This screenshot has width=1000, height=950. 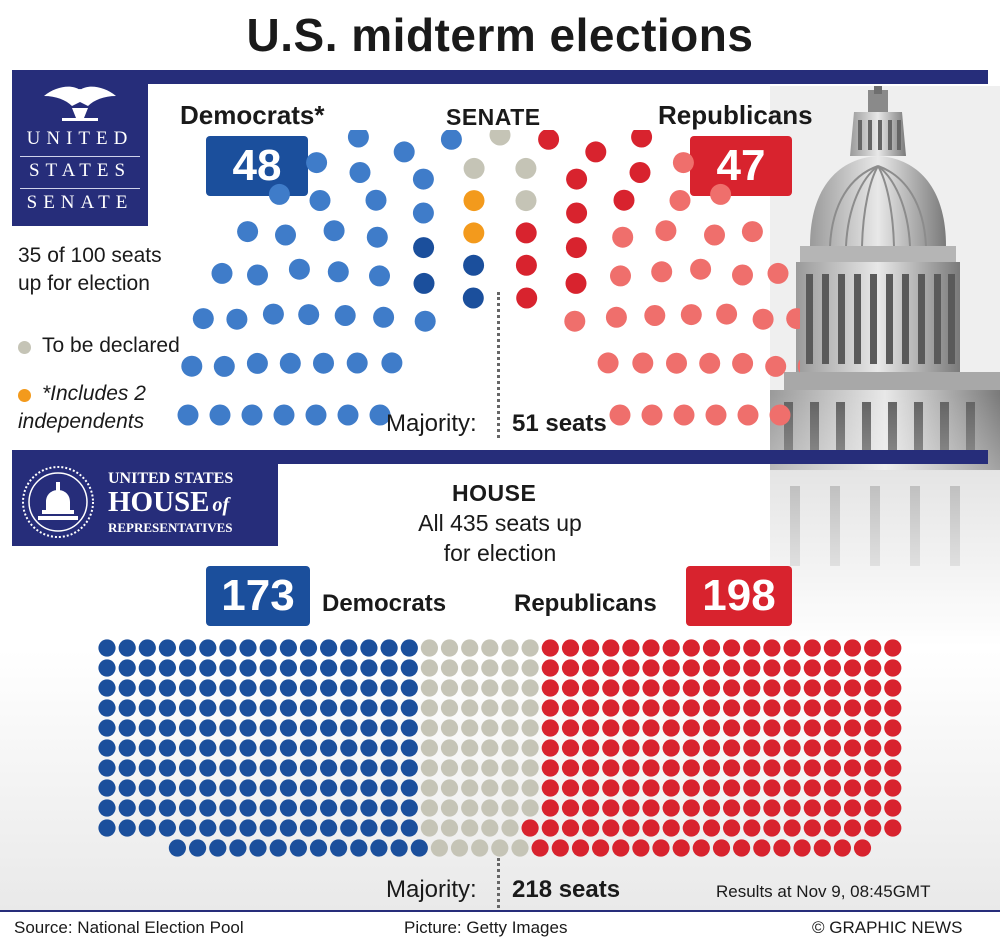 I want to click on house-majority-value: 218 seats, so click(x=566, y=889).